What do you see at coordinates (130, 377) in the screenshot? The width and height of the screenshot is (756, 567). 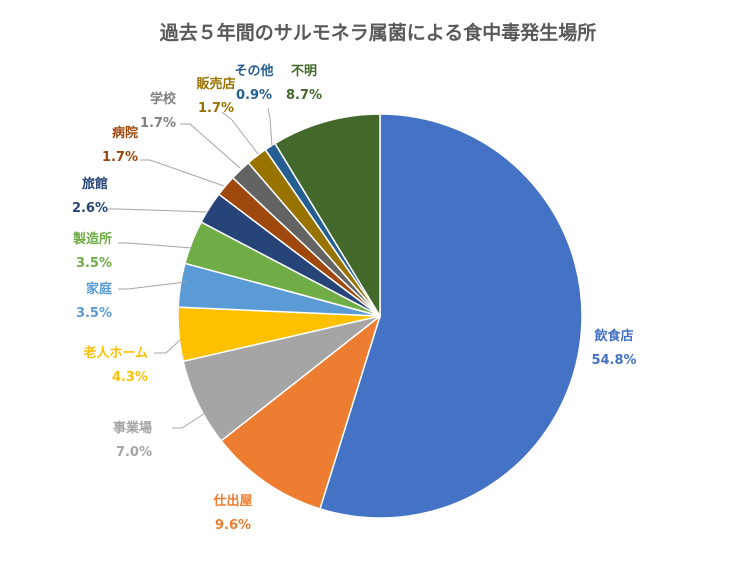 I see `slice-value-label: 4.3%` at bounding box center [130, 377].